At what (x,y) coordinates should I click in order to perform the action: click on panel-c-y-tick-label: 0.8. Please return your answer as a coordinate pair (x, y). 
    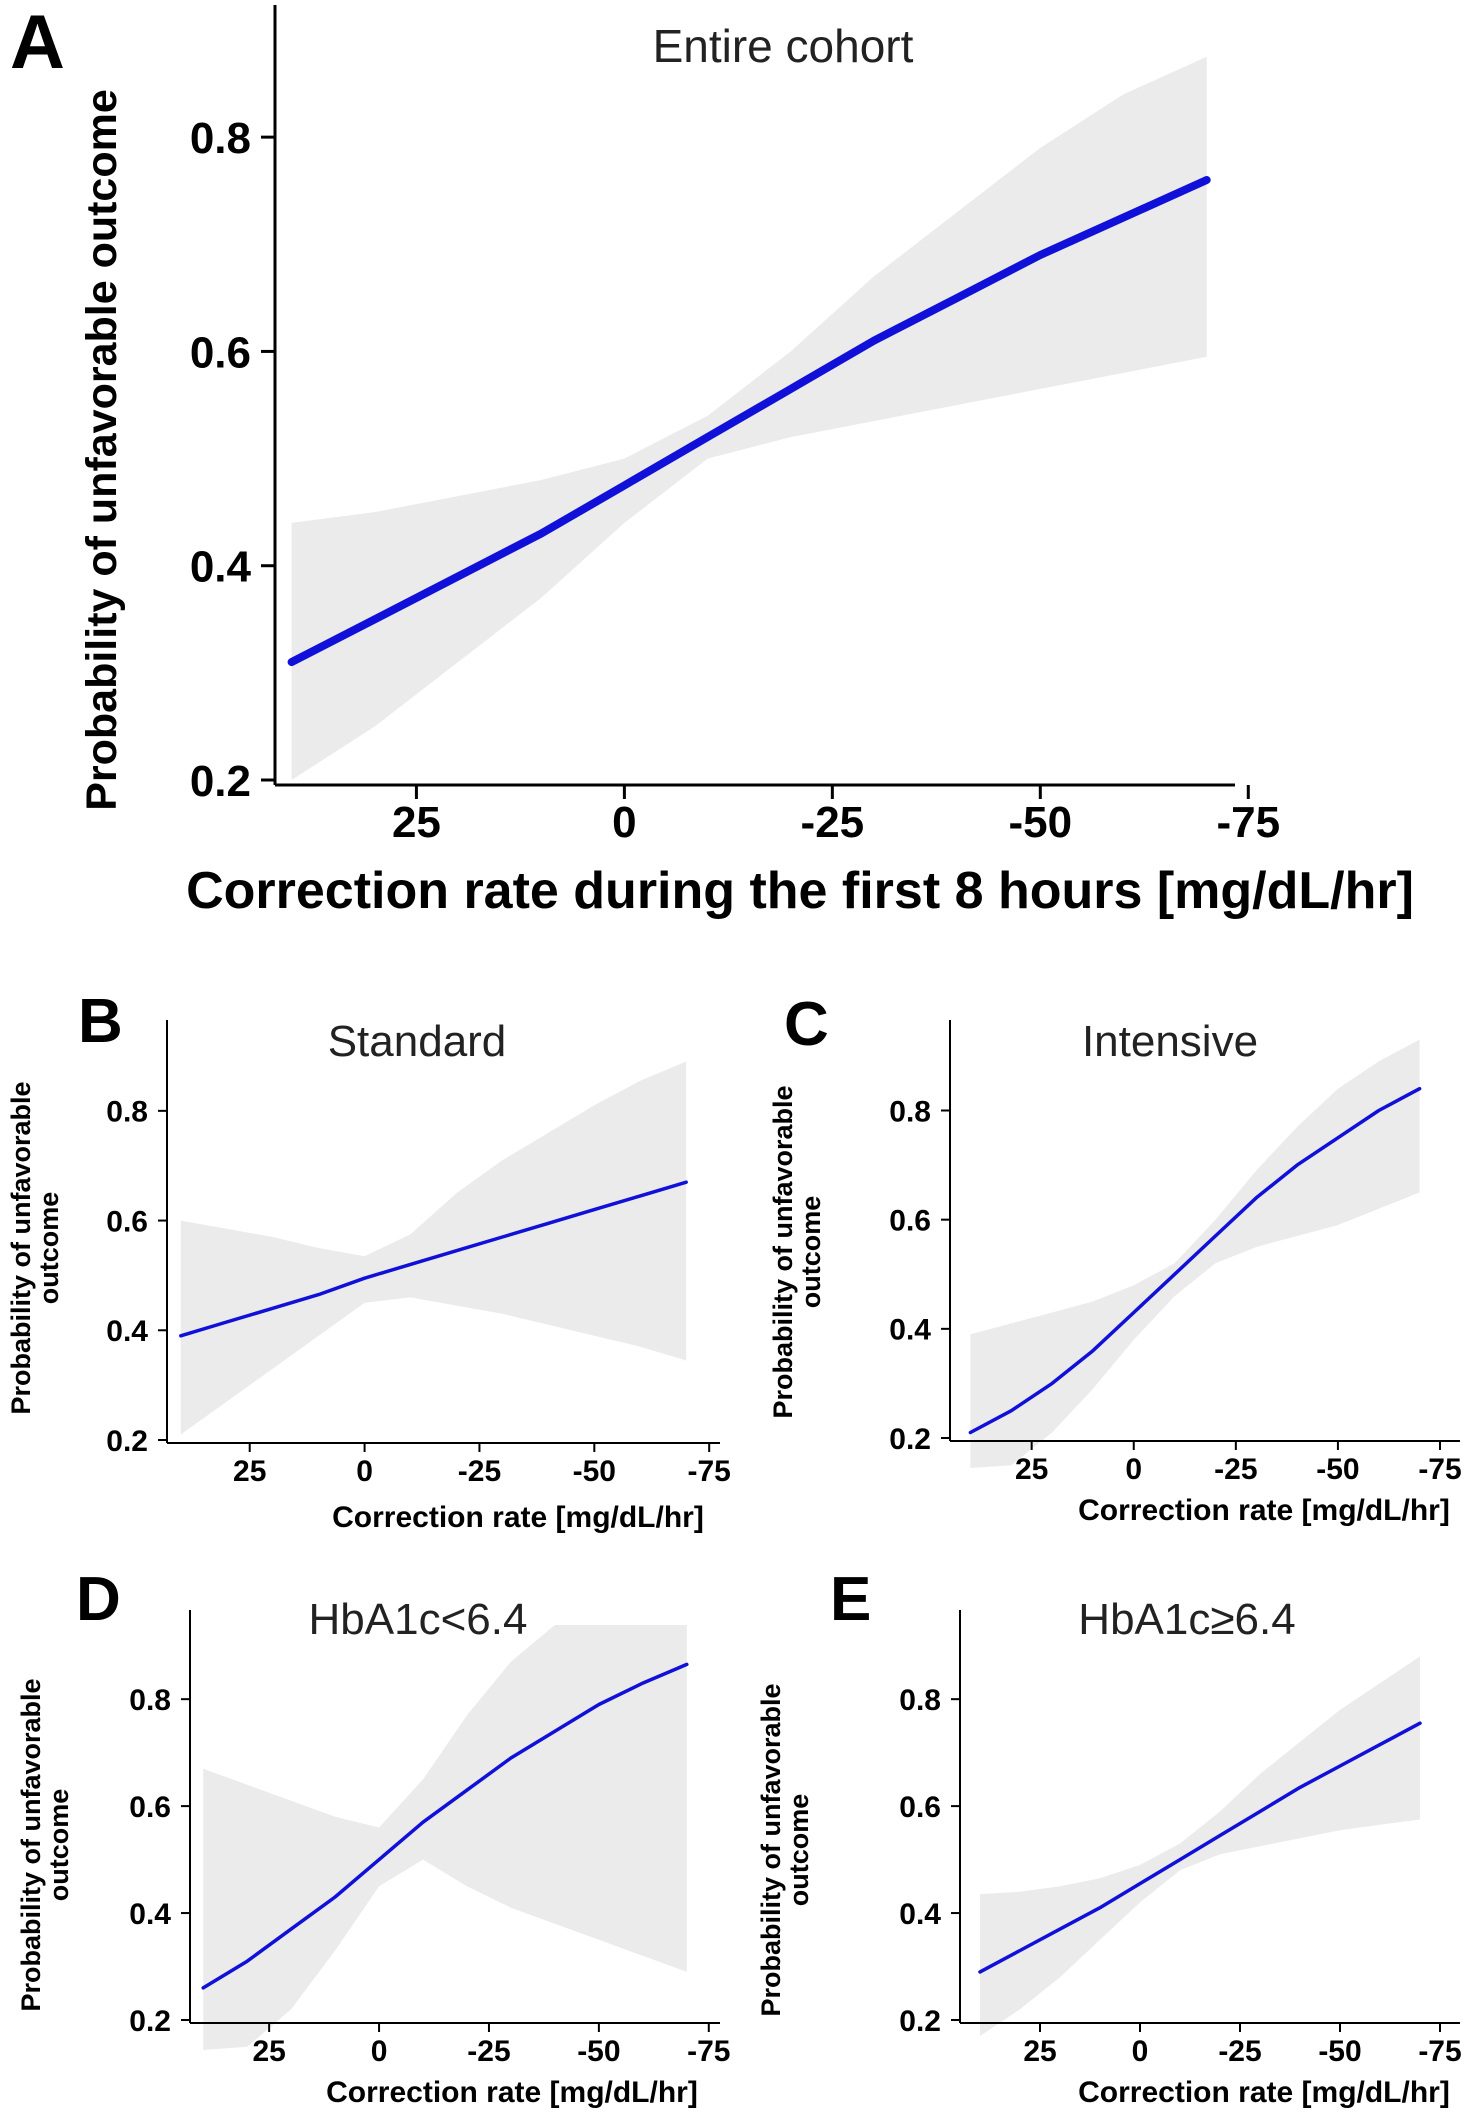
    Looking at the image, I should click on (910, 1111).